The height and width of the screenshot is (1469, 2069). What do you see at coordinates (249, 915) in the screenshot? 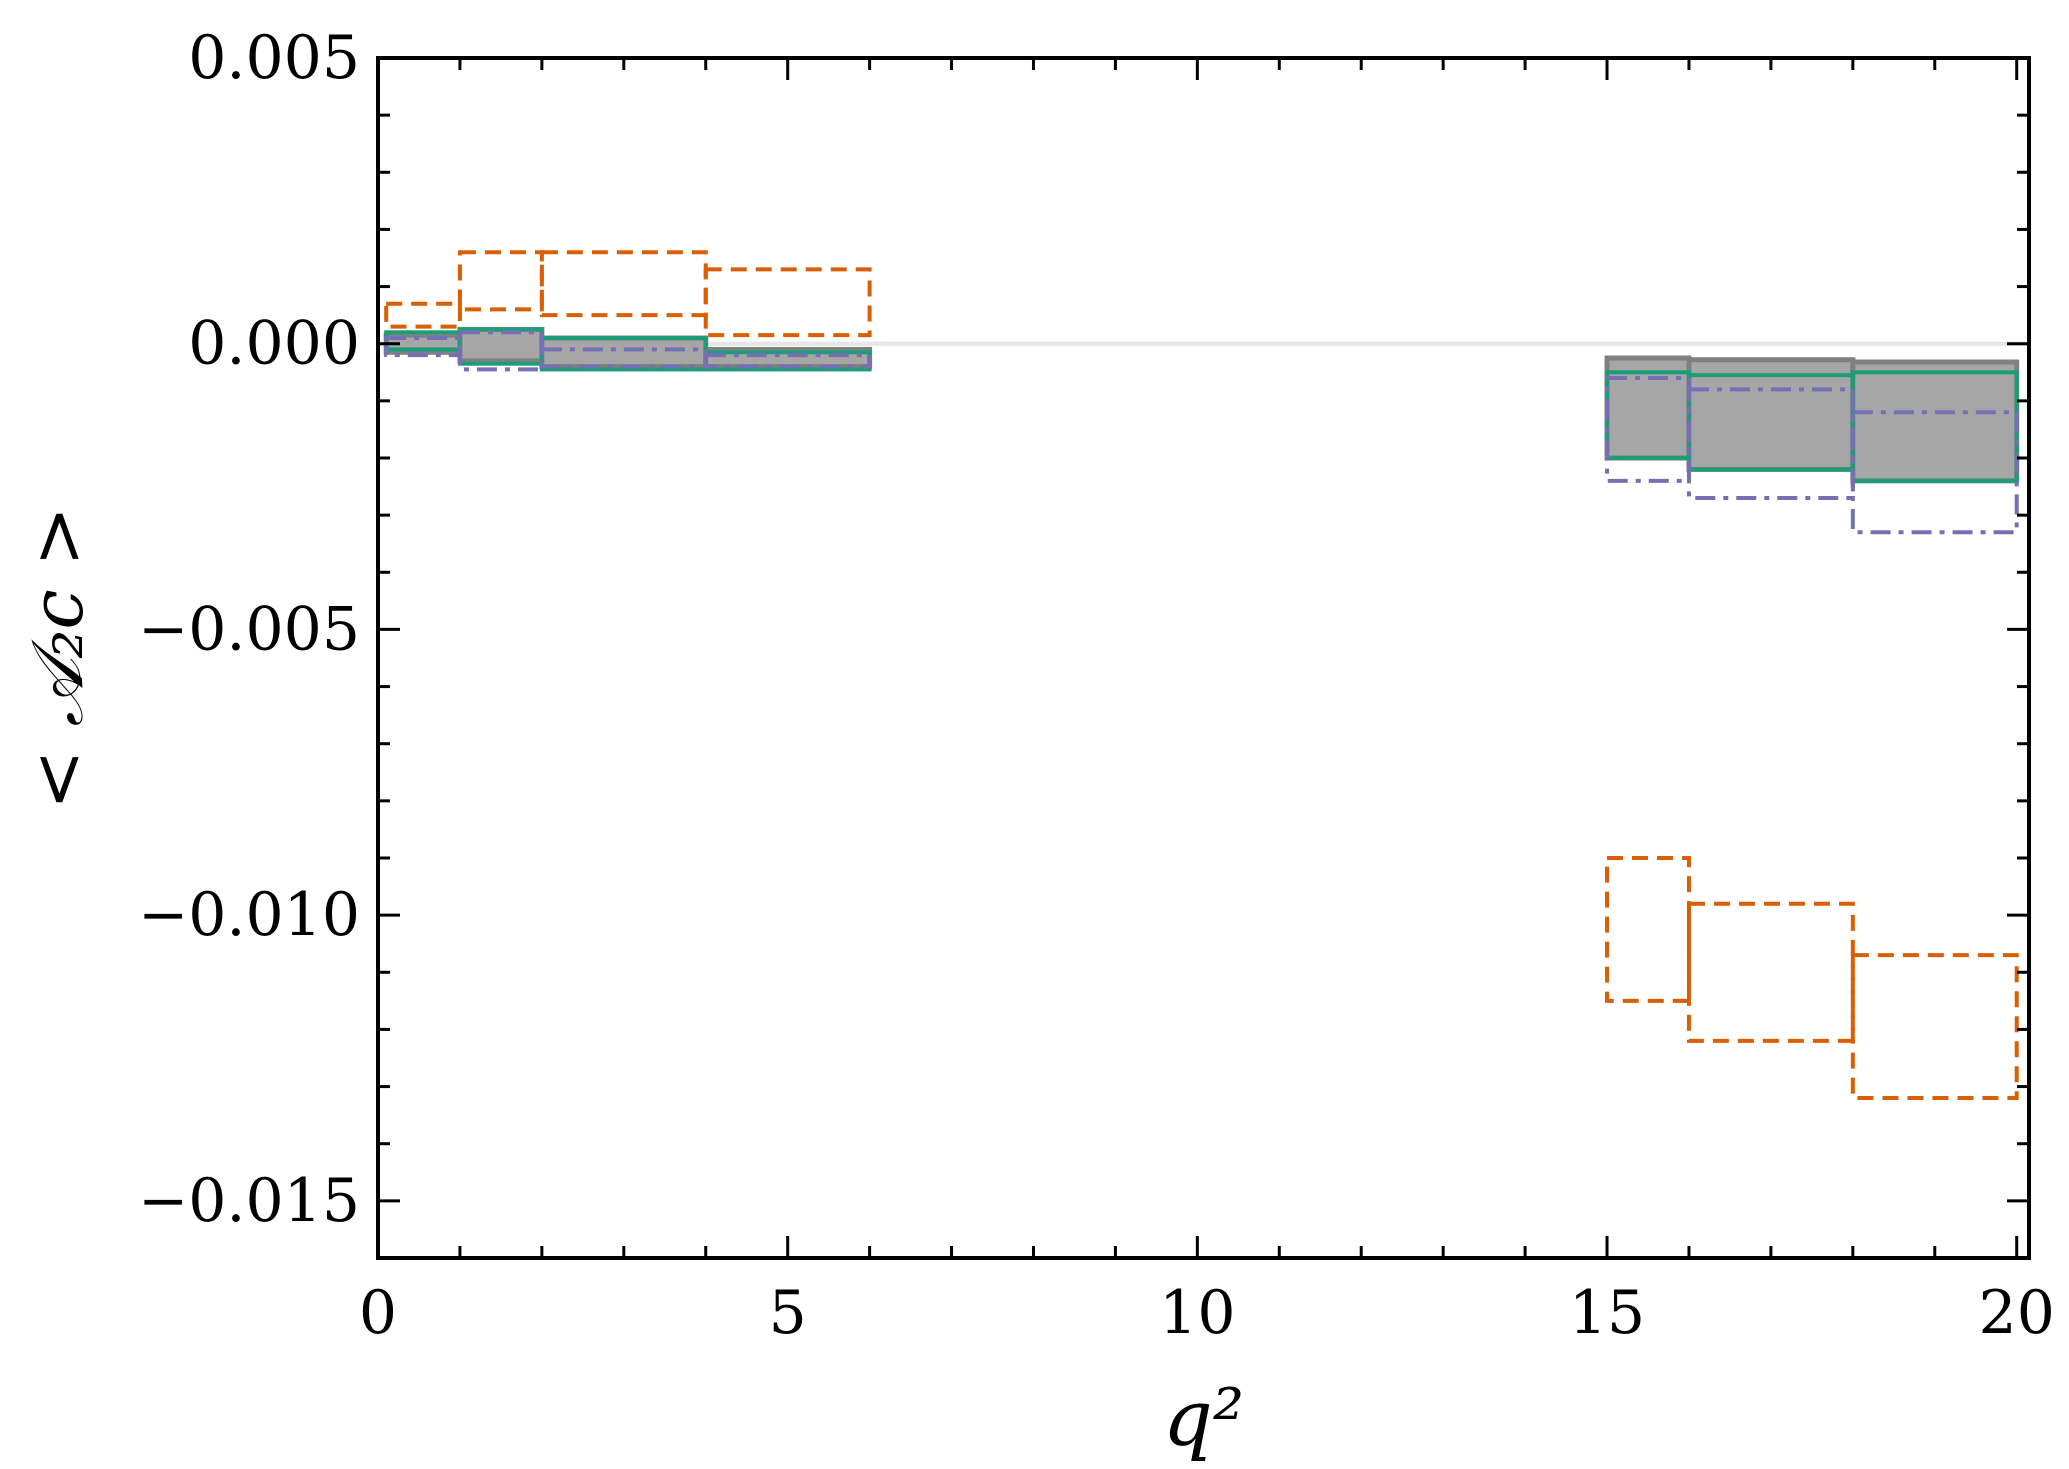
I see `y-tick-label: −0.010` at bounding box center [249, 915].